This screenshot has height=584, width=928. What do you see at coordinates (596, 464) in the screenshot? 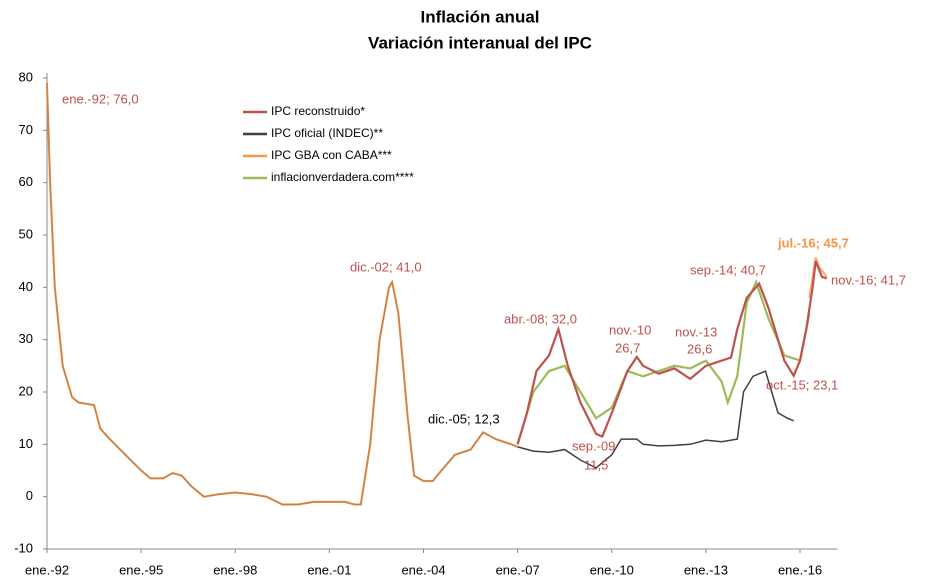
I see `annotation: 11,5` at bounding box center [596, 464].